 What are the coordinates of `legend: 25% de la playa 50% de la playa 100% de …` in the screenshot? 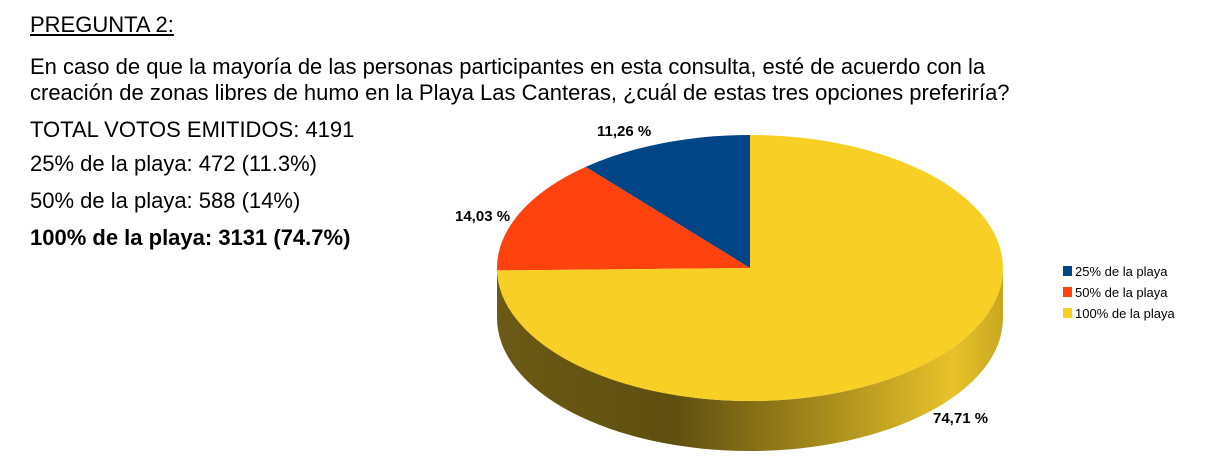 It's located at (1119, 292).